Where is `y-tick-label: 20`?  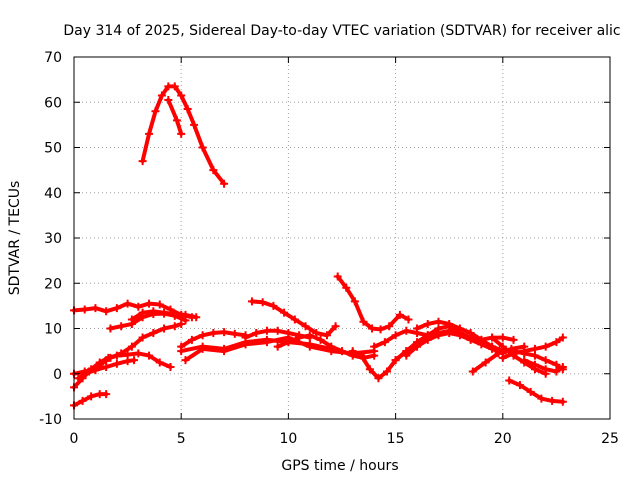 y-tick-label: 20 is located at coordinates (53, 284).